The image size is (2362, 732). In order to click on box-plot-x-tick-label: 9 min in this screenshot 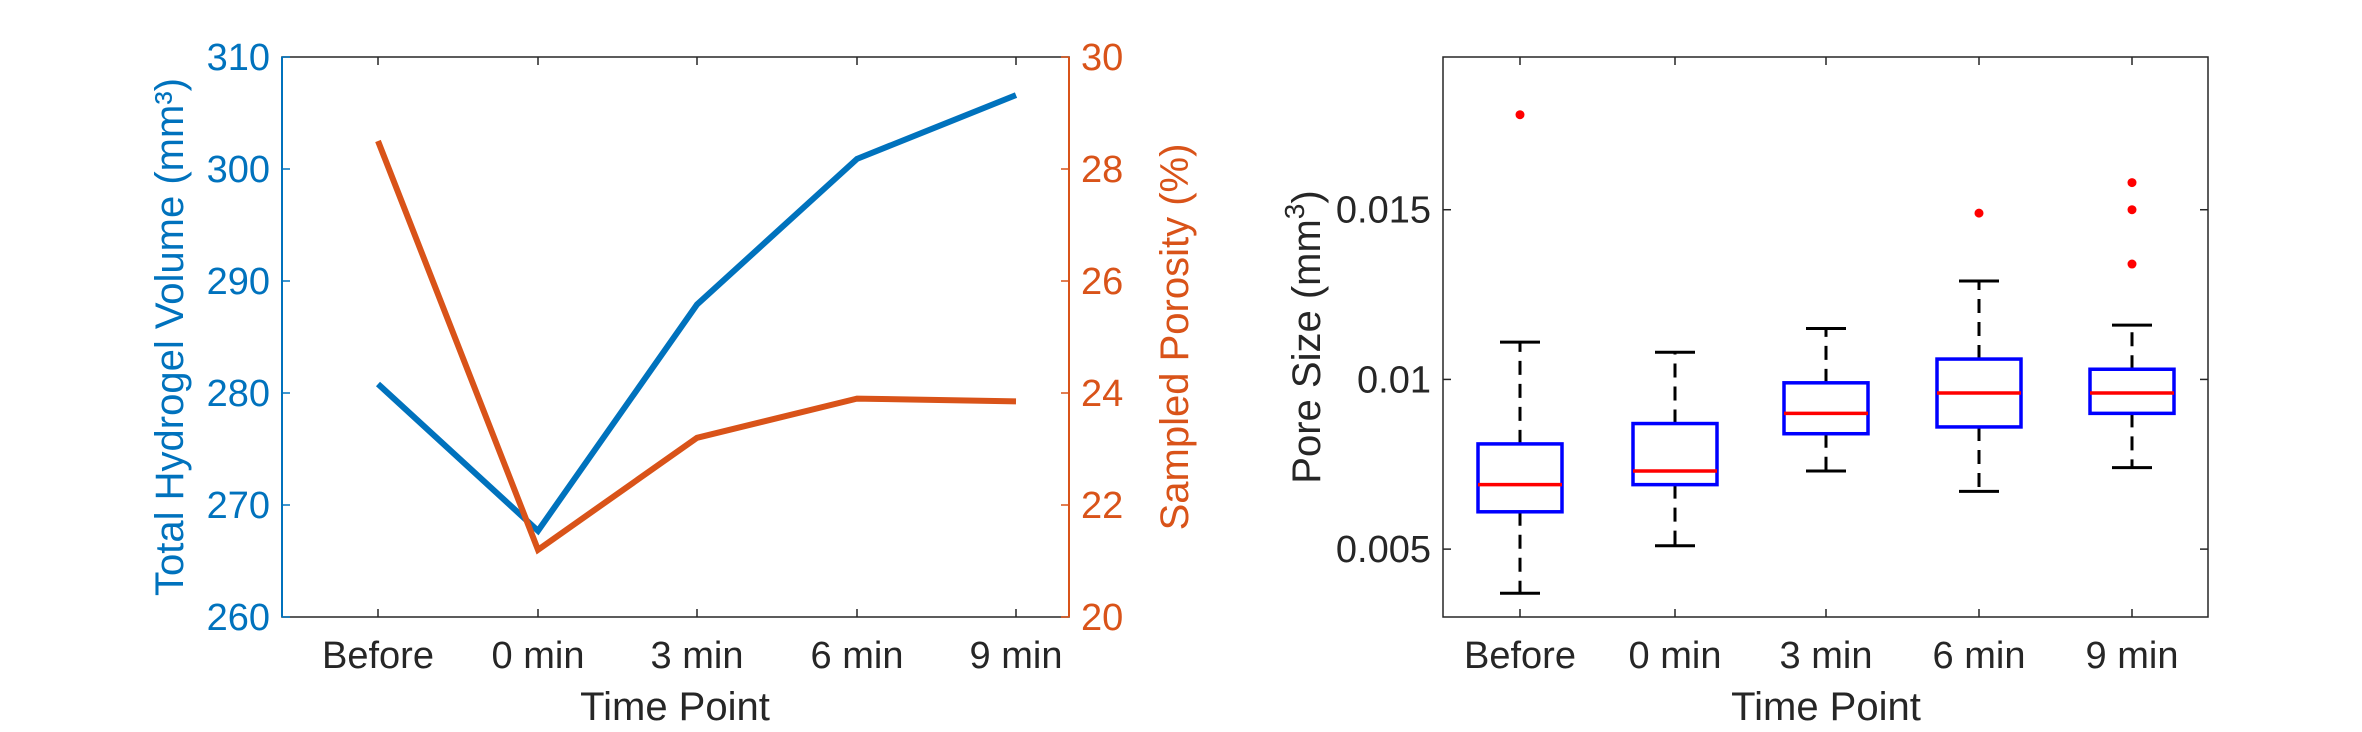, I will do `click(2132, 656)`.